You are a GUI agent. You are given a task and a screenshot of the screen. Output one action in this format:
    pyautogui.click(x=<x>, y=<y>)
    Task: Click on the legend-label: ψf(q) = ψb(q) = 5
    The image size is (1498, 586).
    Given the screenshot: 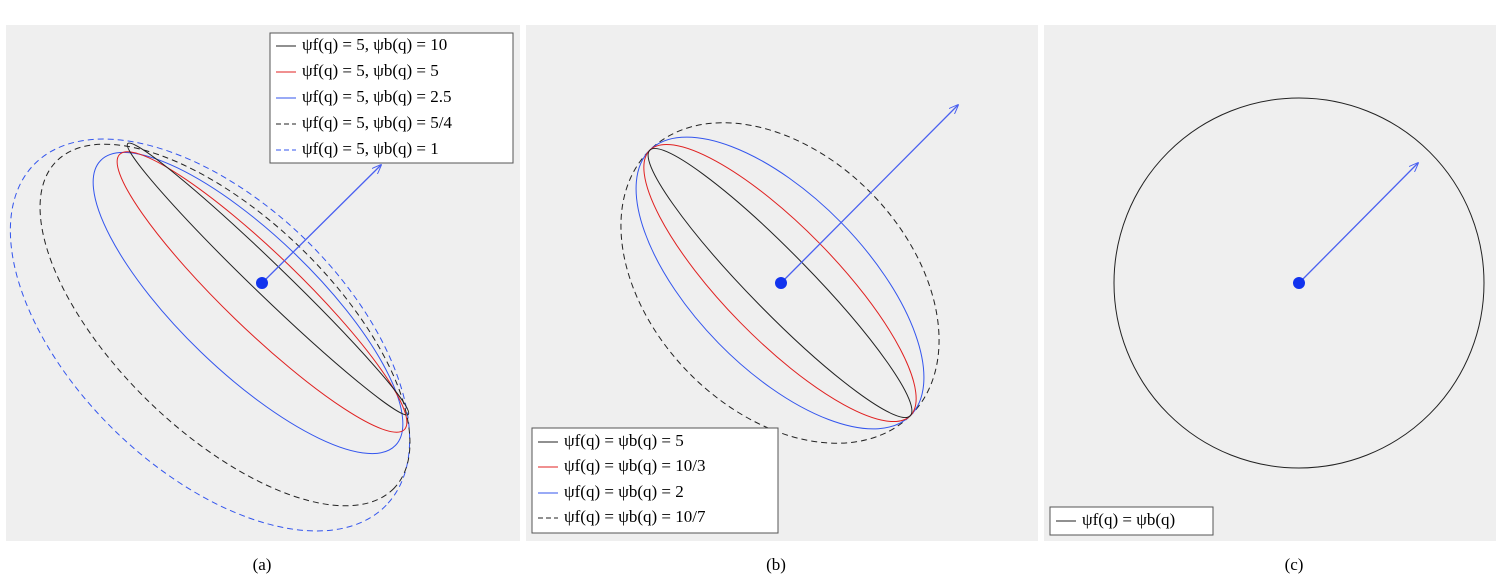 What is the action you would take?
    pyautogui.click(x=624, y=440)
    